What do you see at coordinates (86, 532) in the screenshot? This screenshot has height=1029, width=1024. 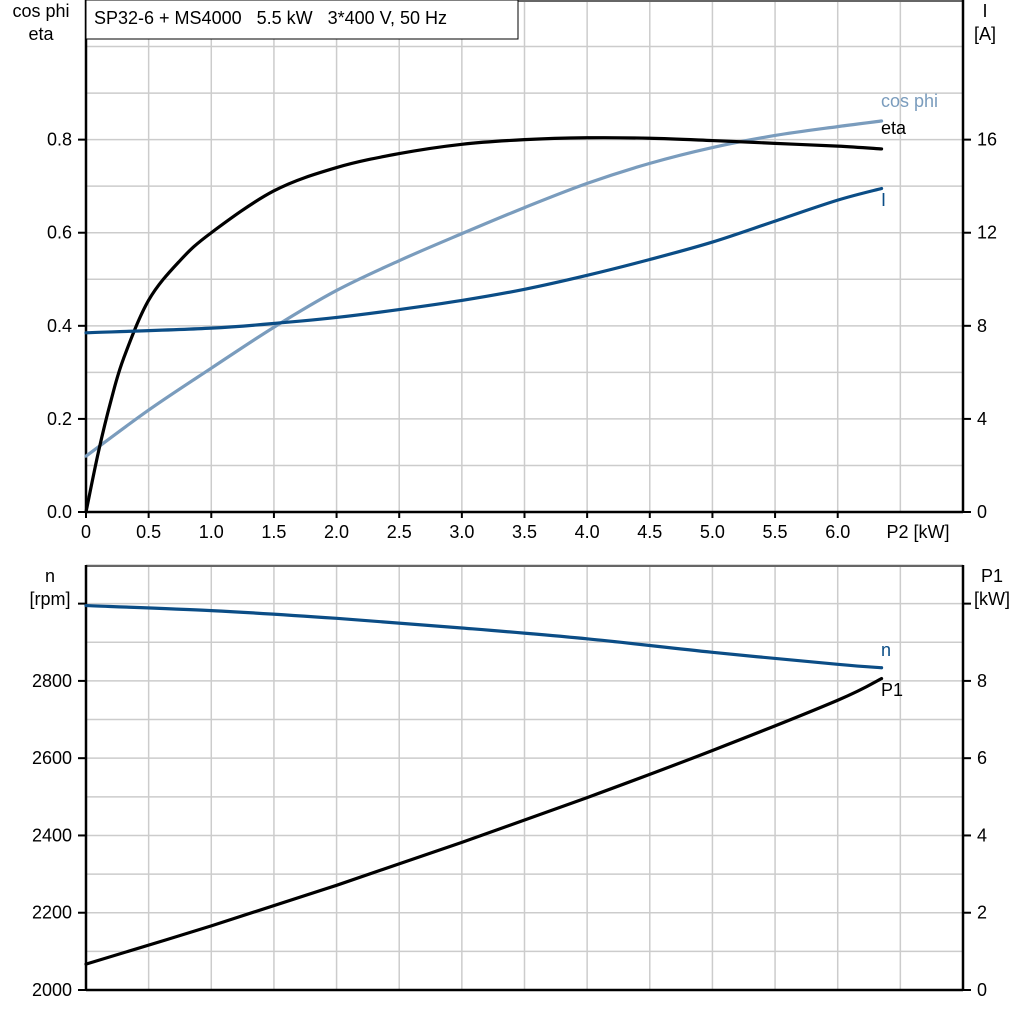 I see `x-tick-label: 0` at bounding box center [86, 532].